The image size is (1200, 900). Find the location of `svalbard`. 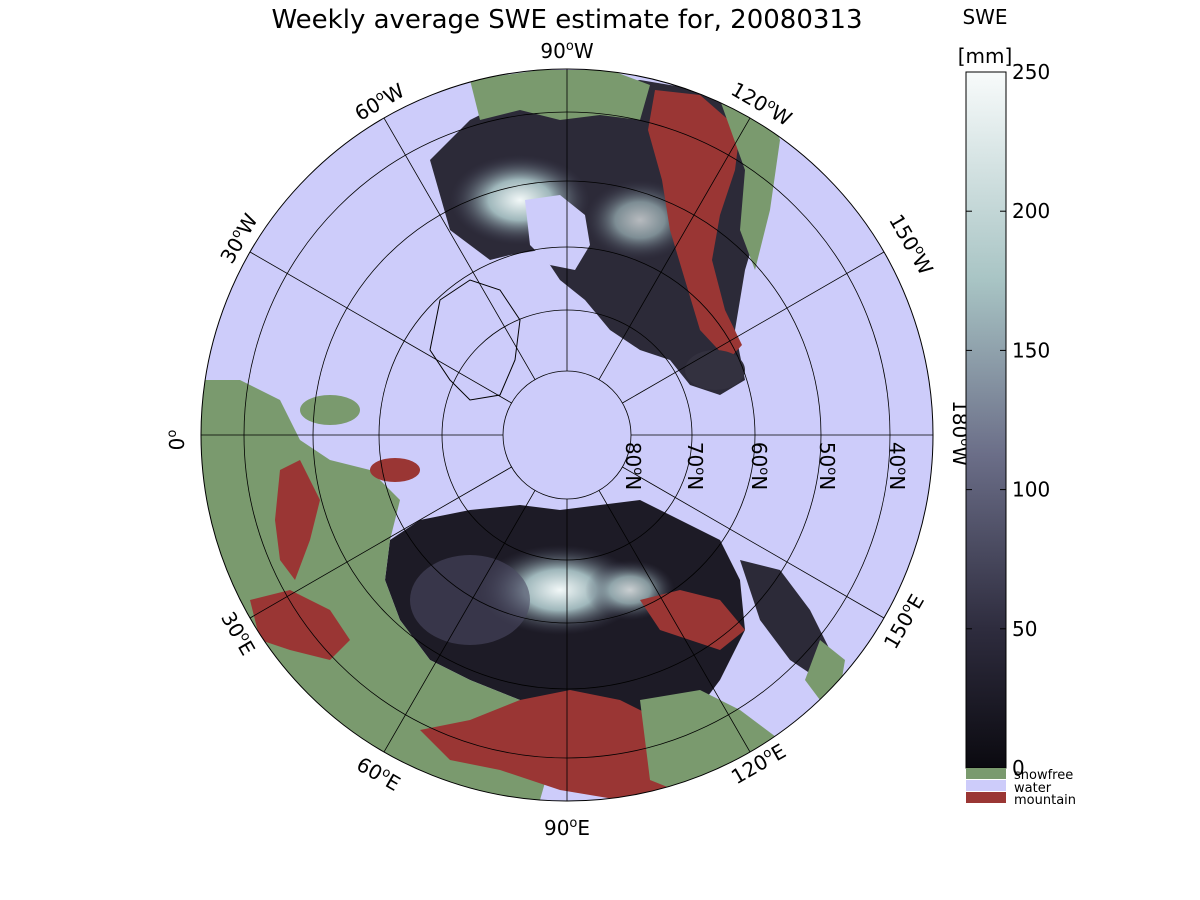

svalbard is located at coordinates (395, 470).